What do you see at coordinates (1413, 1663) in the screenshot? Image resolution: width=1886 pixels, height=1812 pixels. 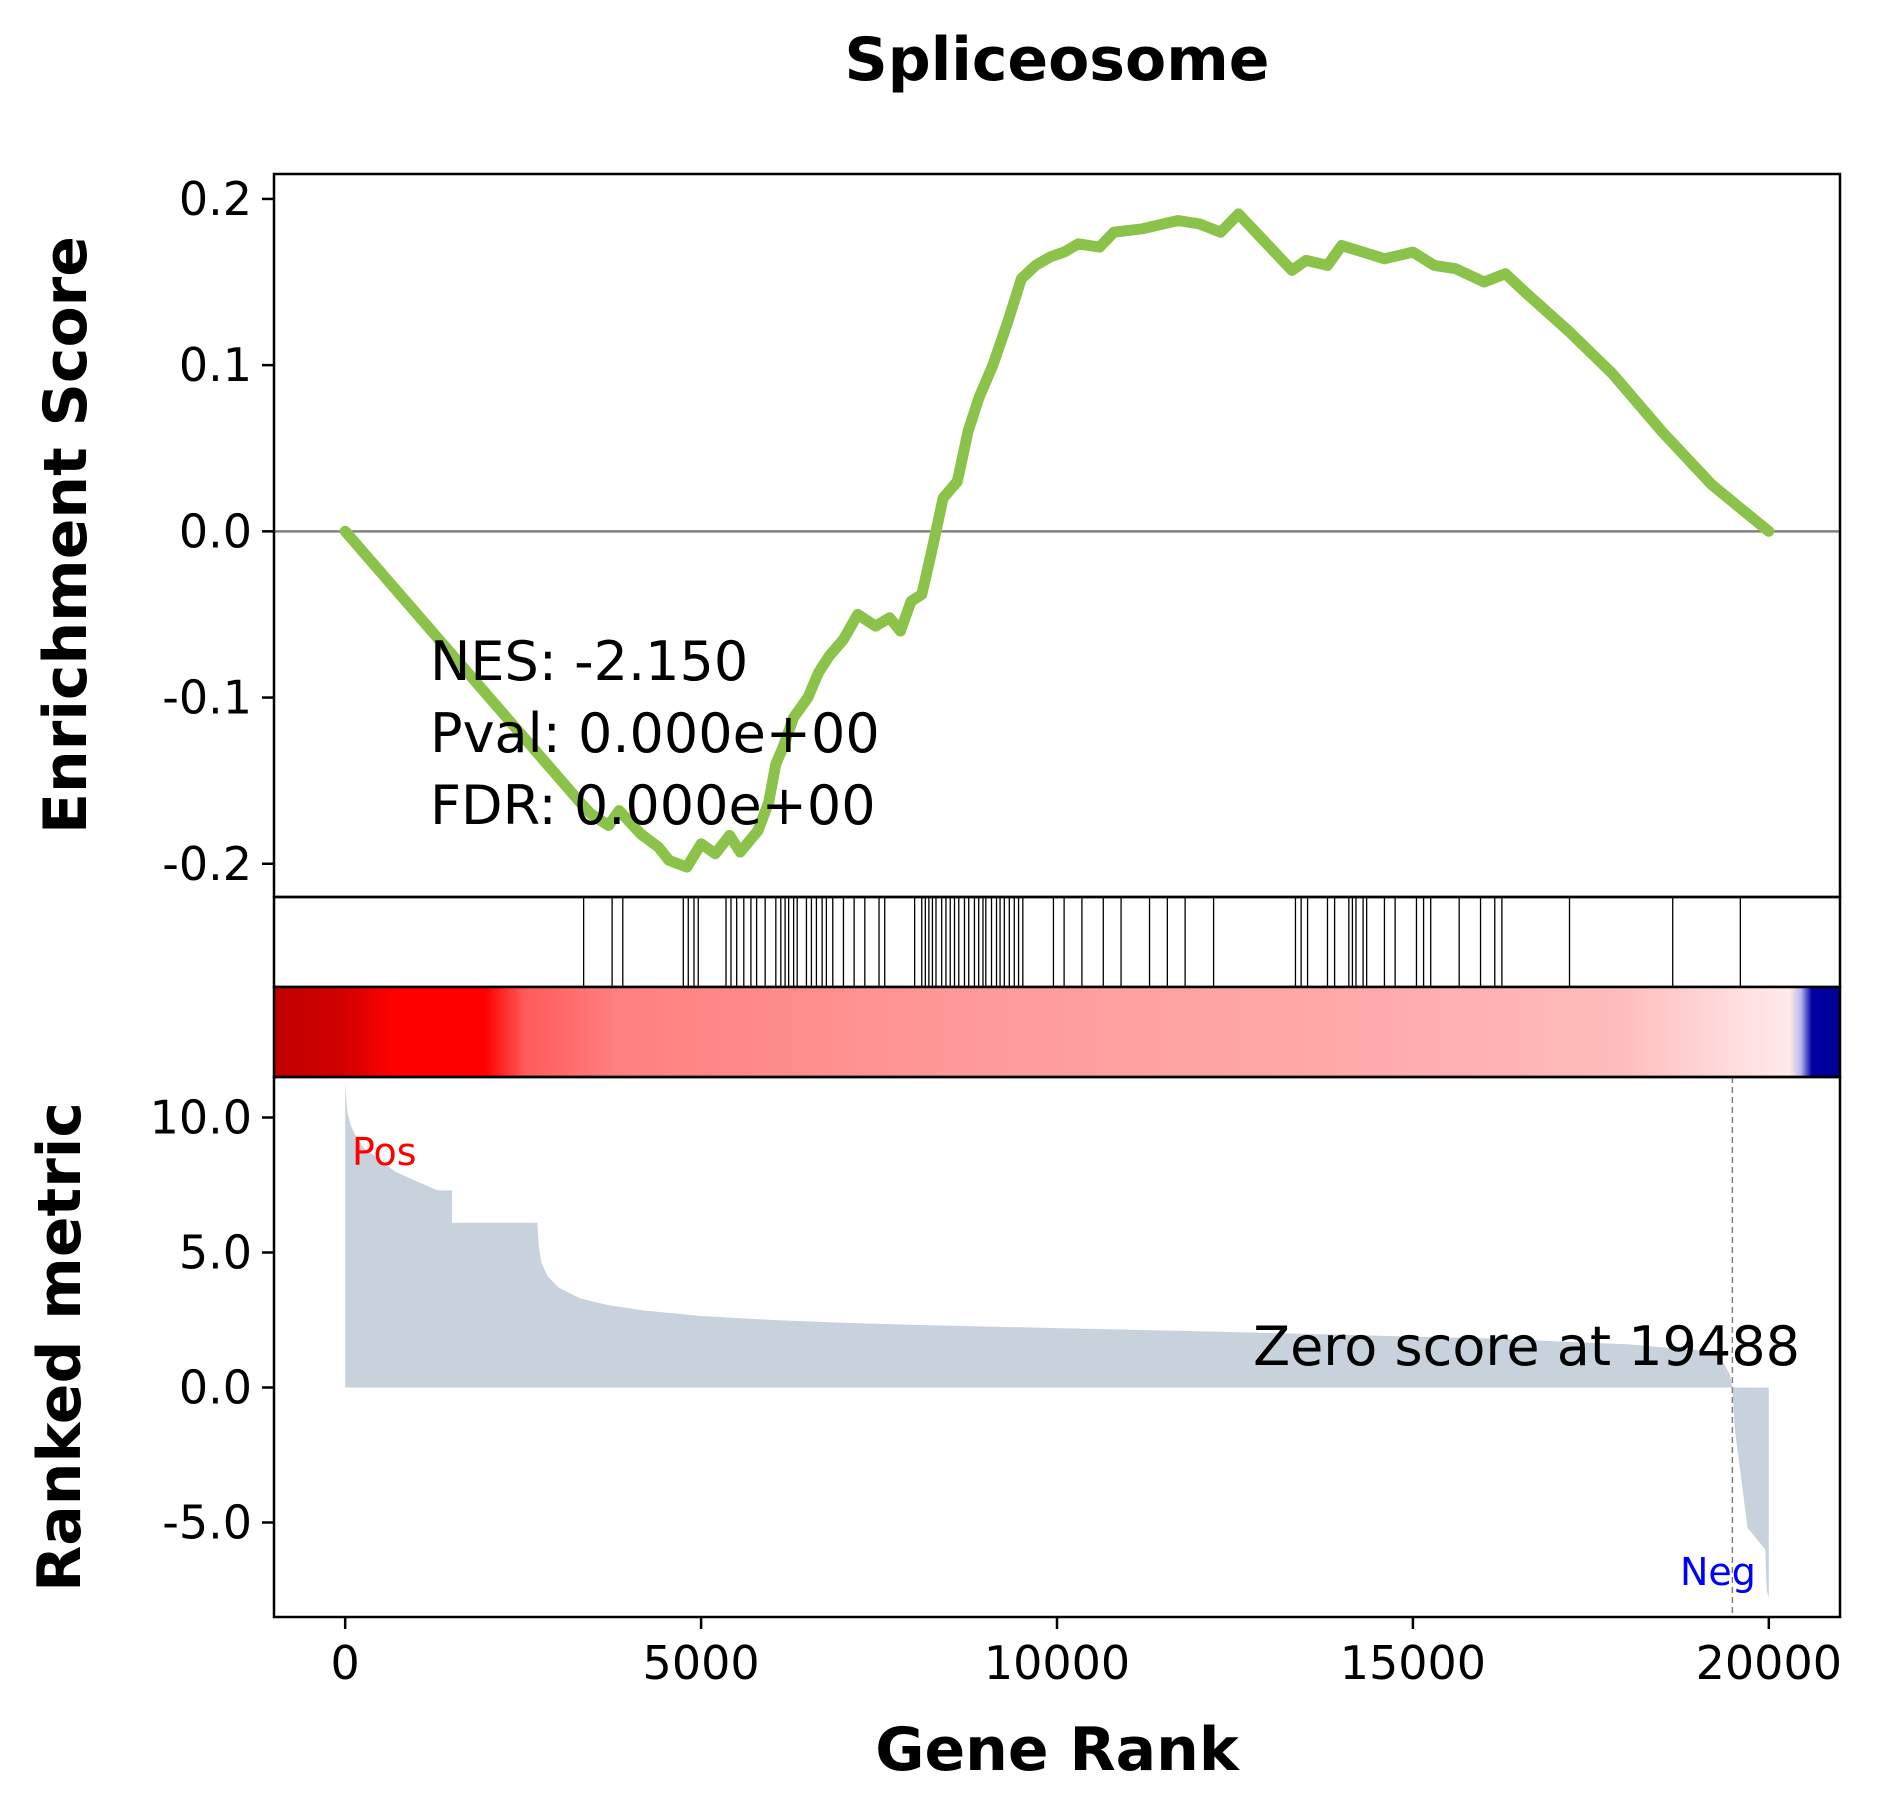 I see `x-tick-label: 15000` at bounding box center [1413, 1663].